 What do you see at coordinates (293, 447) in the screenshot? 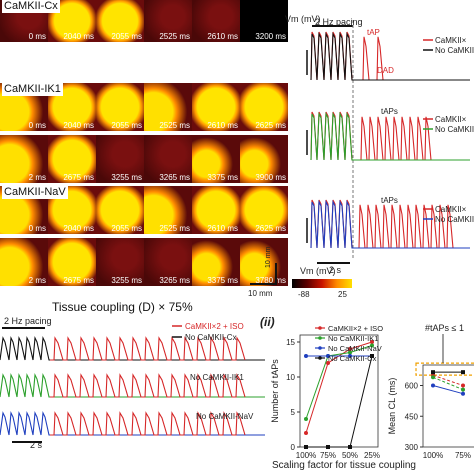
I see `y-tick-label: 0` at bounding box center [293, 447].